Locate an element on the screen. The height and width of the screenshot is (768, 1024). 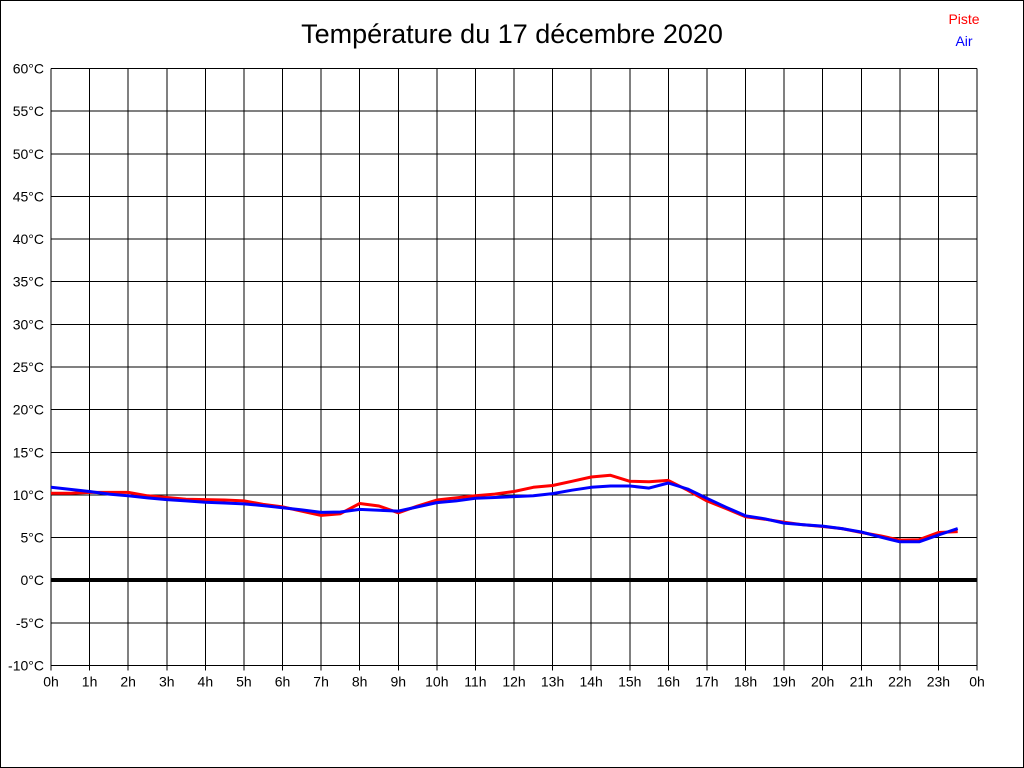
x-tick-label: 23h is located at coordinates (938, 682).